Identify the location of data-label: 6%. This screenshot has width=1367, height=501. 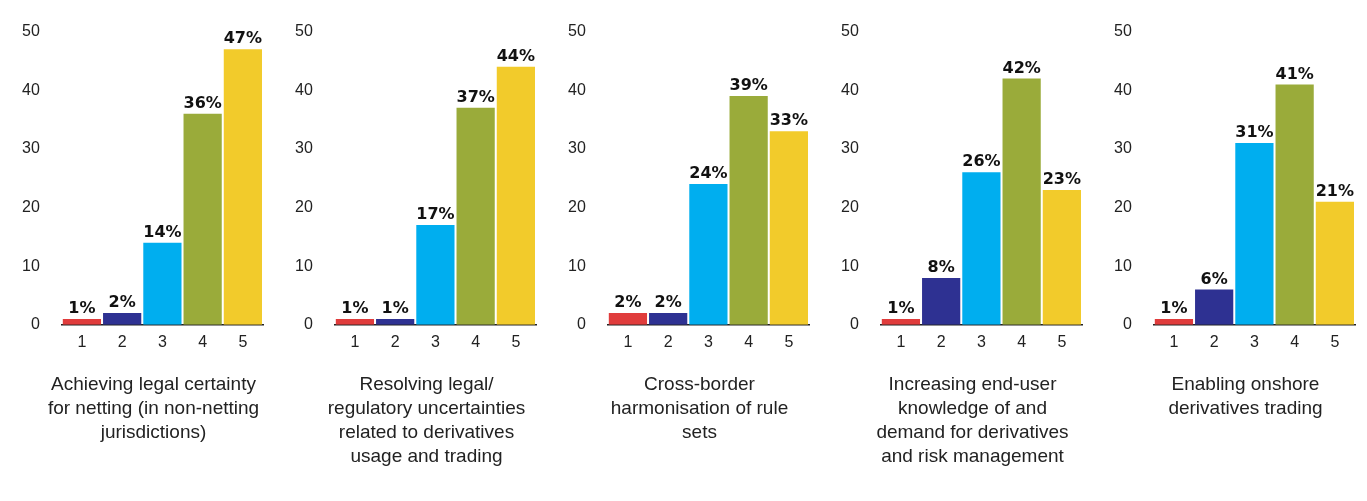
(1214, 278).